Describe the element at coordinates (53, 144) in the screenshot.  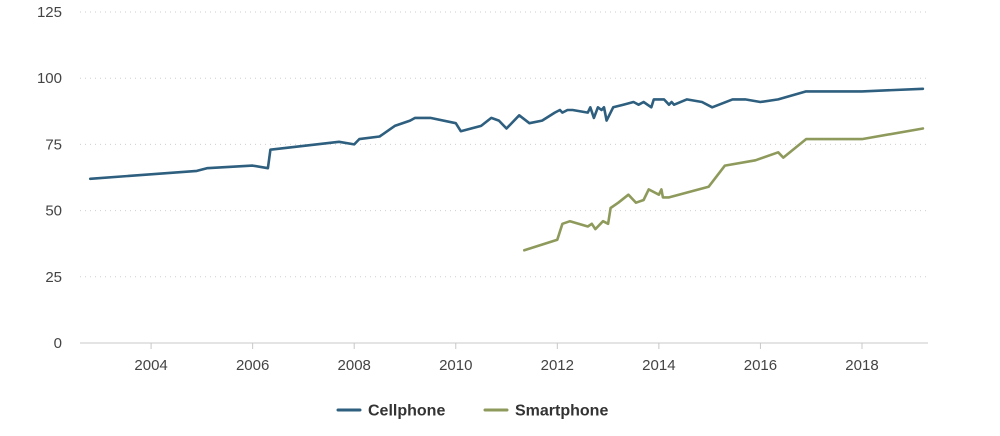
I see `y-tick-label: 75` at that location.